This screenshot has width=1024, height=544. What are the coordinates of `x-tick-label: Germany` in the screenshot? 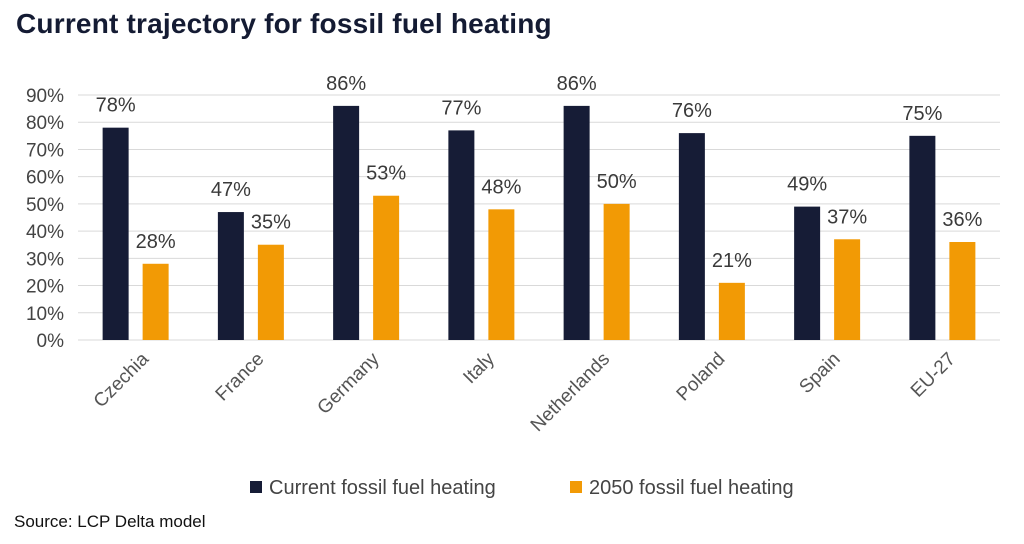 It's located at (349, 383).